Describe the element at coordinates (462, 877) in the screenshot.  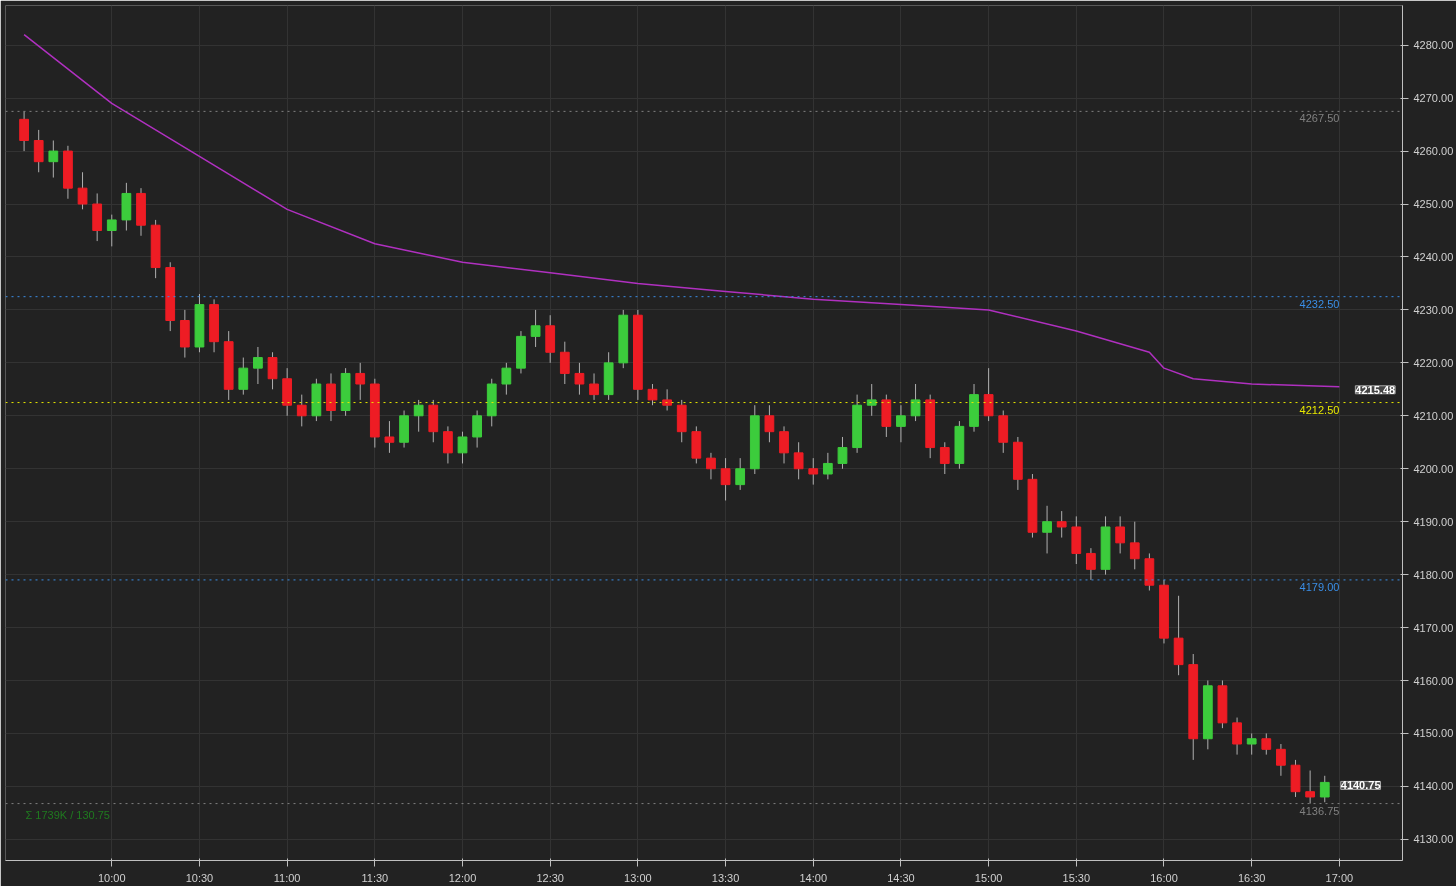
I see `x-tick-label: 12:00` at that location.